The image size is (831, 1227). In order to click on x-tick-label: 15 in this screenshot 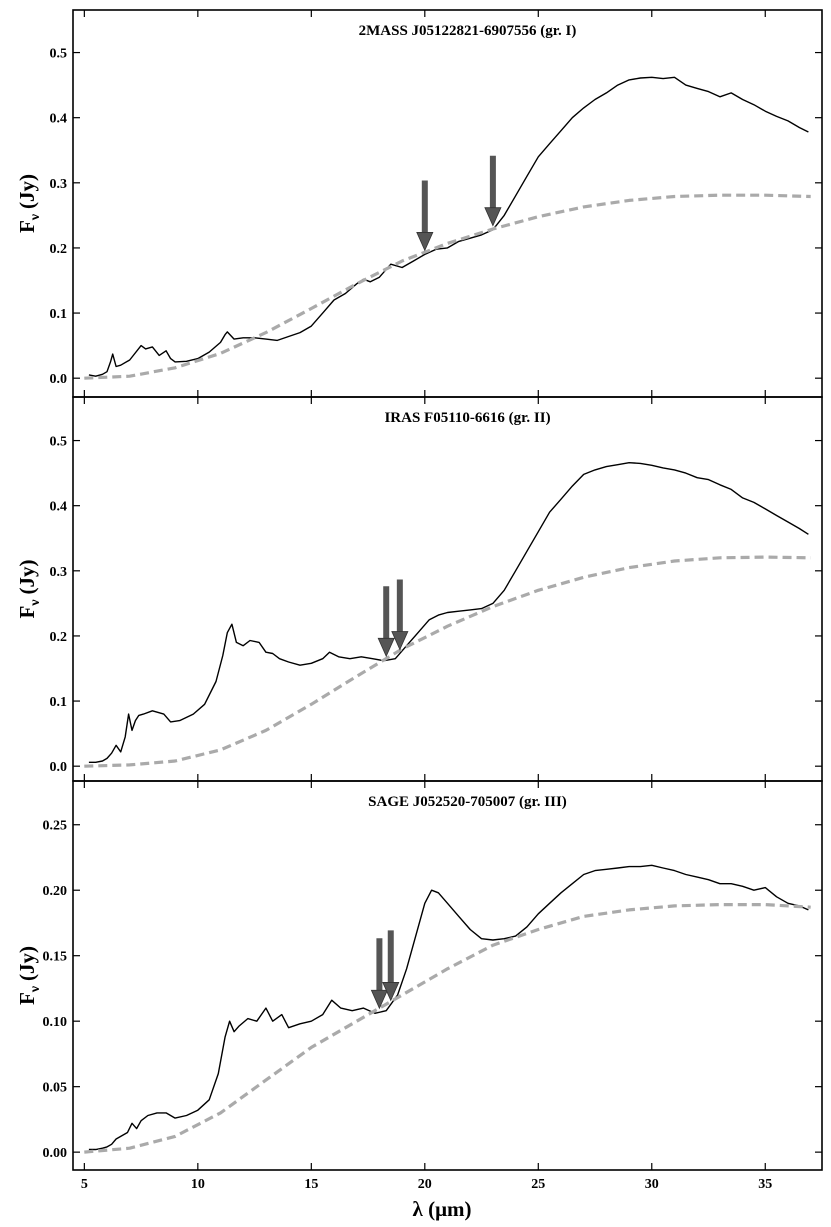, I will do `click(311, 1184)`.